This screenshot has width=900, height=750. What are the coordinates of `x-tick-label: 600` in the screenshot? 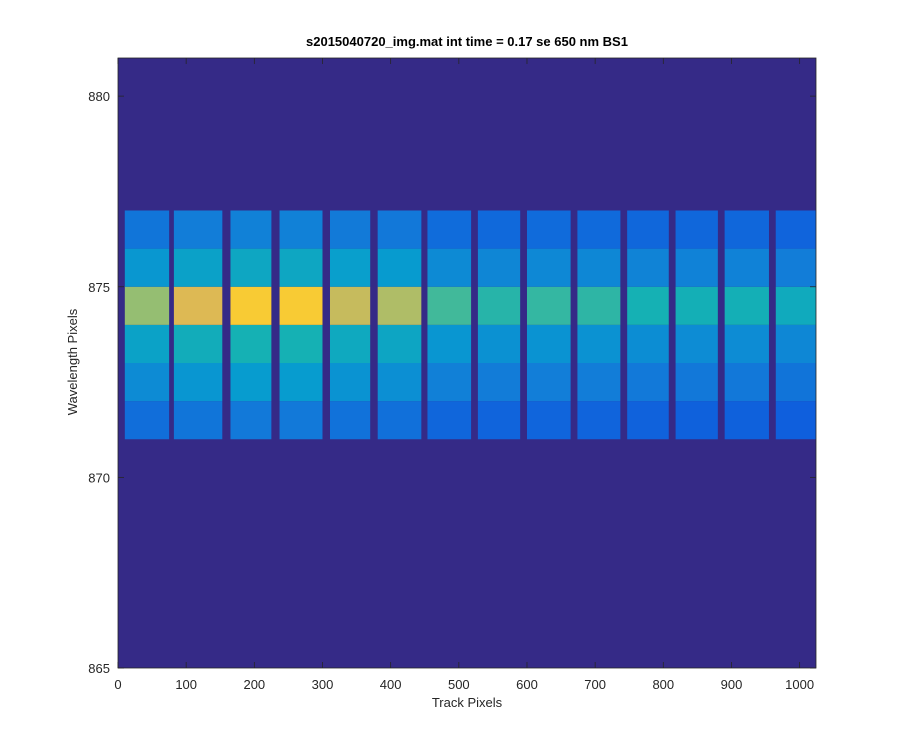 It's located at (527, 684).